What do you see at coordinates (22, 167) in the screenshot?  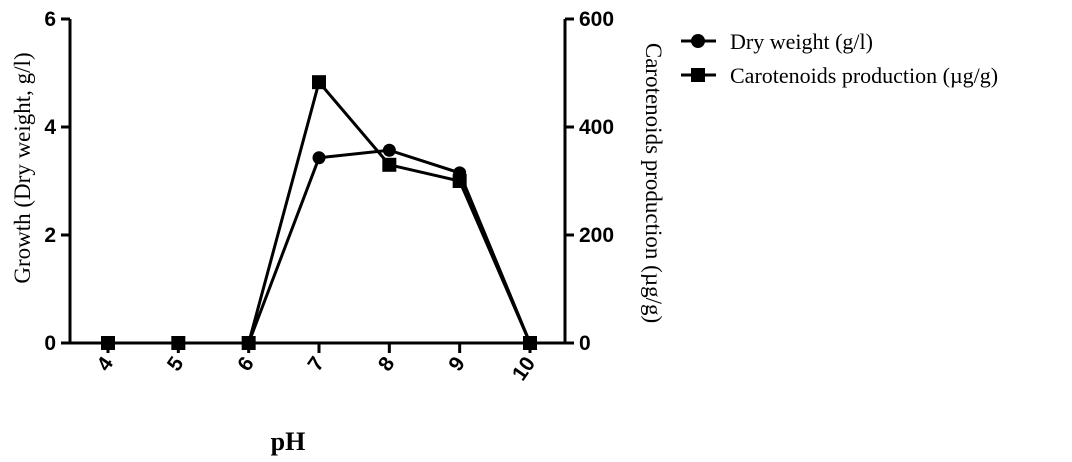 I see `y-axis-left-title: Growth (Dry weight, g/l)` at bounding box center [22, 167].